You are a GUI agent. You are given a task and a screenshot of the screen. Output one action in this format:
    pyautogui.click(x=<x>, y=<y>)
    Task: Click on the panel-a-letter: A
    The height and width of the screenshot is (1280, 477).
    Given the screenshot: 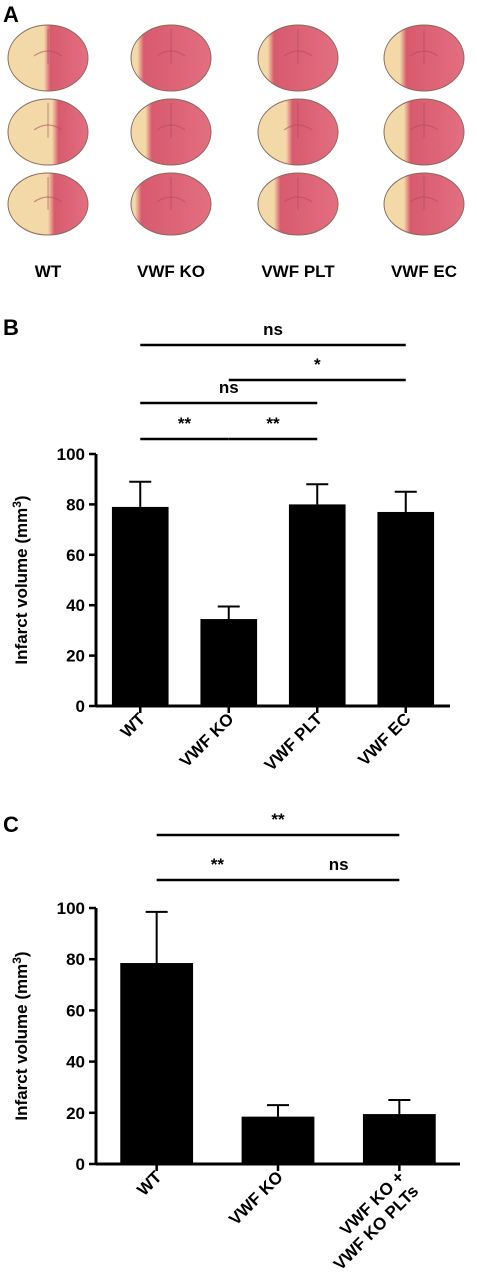 What is the action you would take?
    pyautogui.click(x=11, y=14)
    